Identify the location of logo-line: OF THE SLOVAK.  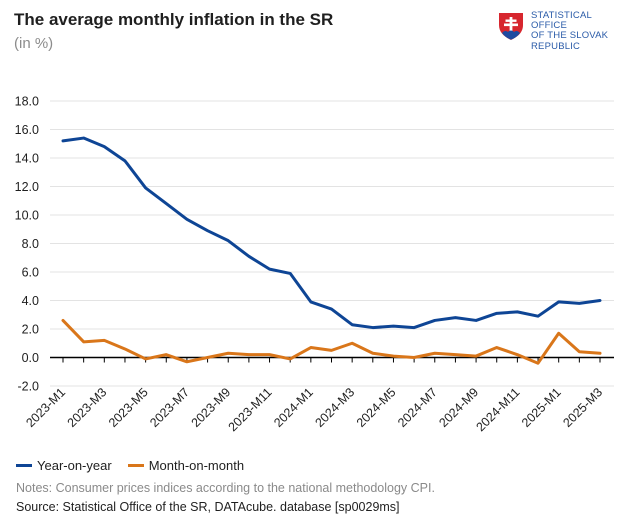
(570, 36).